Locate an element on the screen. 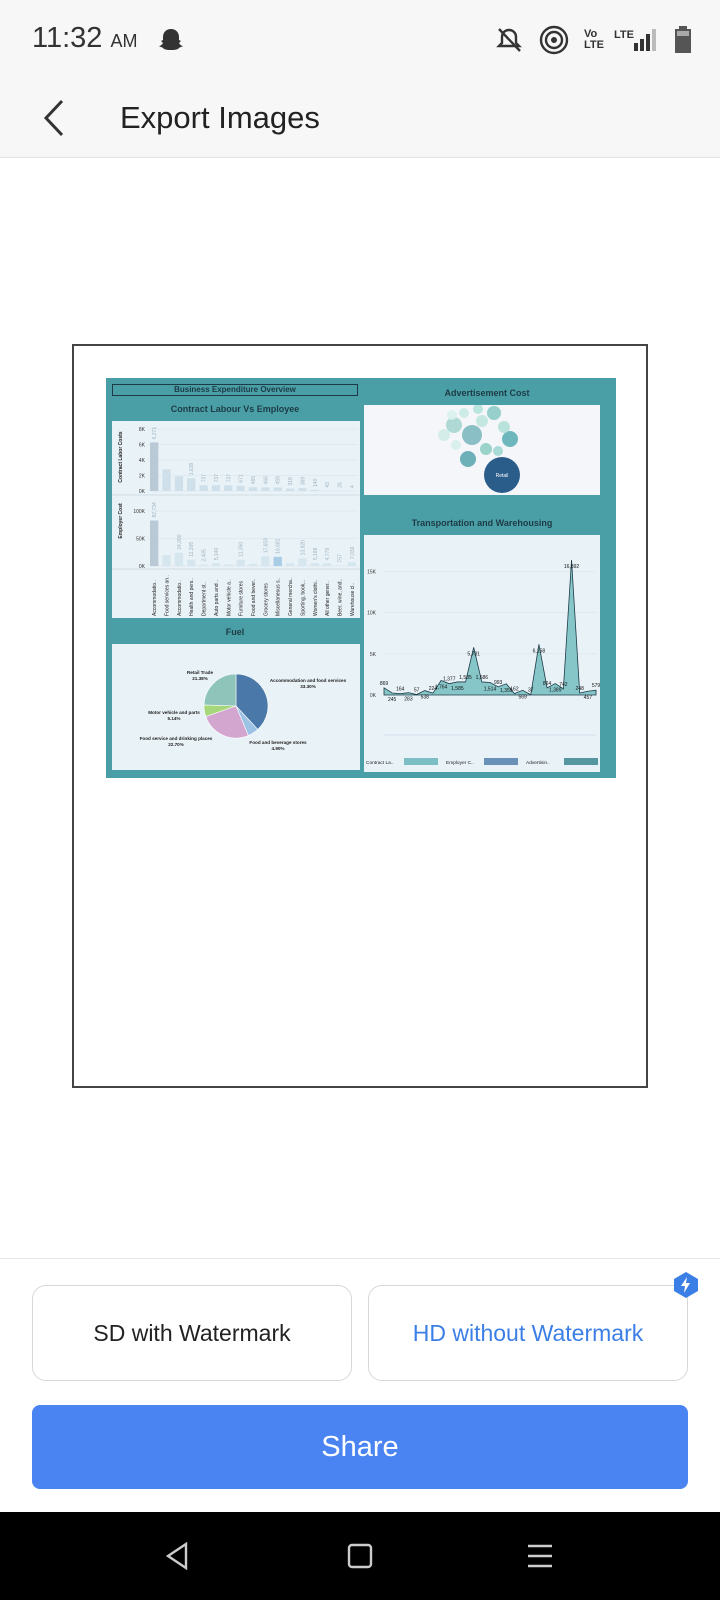 Image resolution: width=720 pixels, height=1600 pixels. ad-panel-title: Advertisement Cost is located at coordinates (487, 393).